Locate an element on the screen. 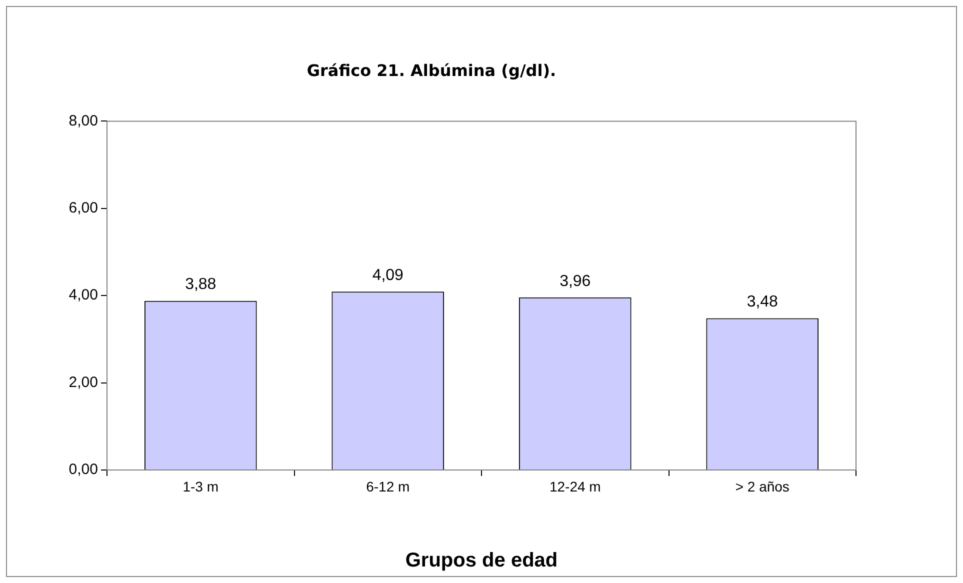 The height and width of the screenshot is (583, 963). y-tick-label: 2,00 is located at coordinates (83, 382).